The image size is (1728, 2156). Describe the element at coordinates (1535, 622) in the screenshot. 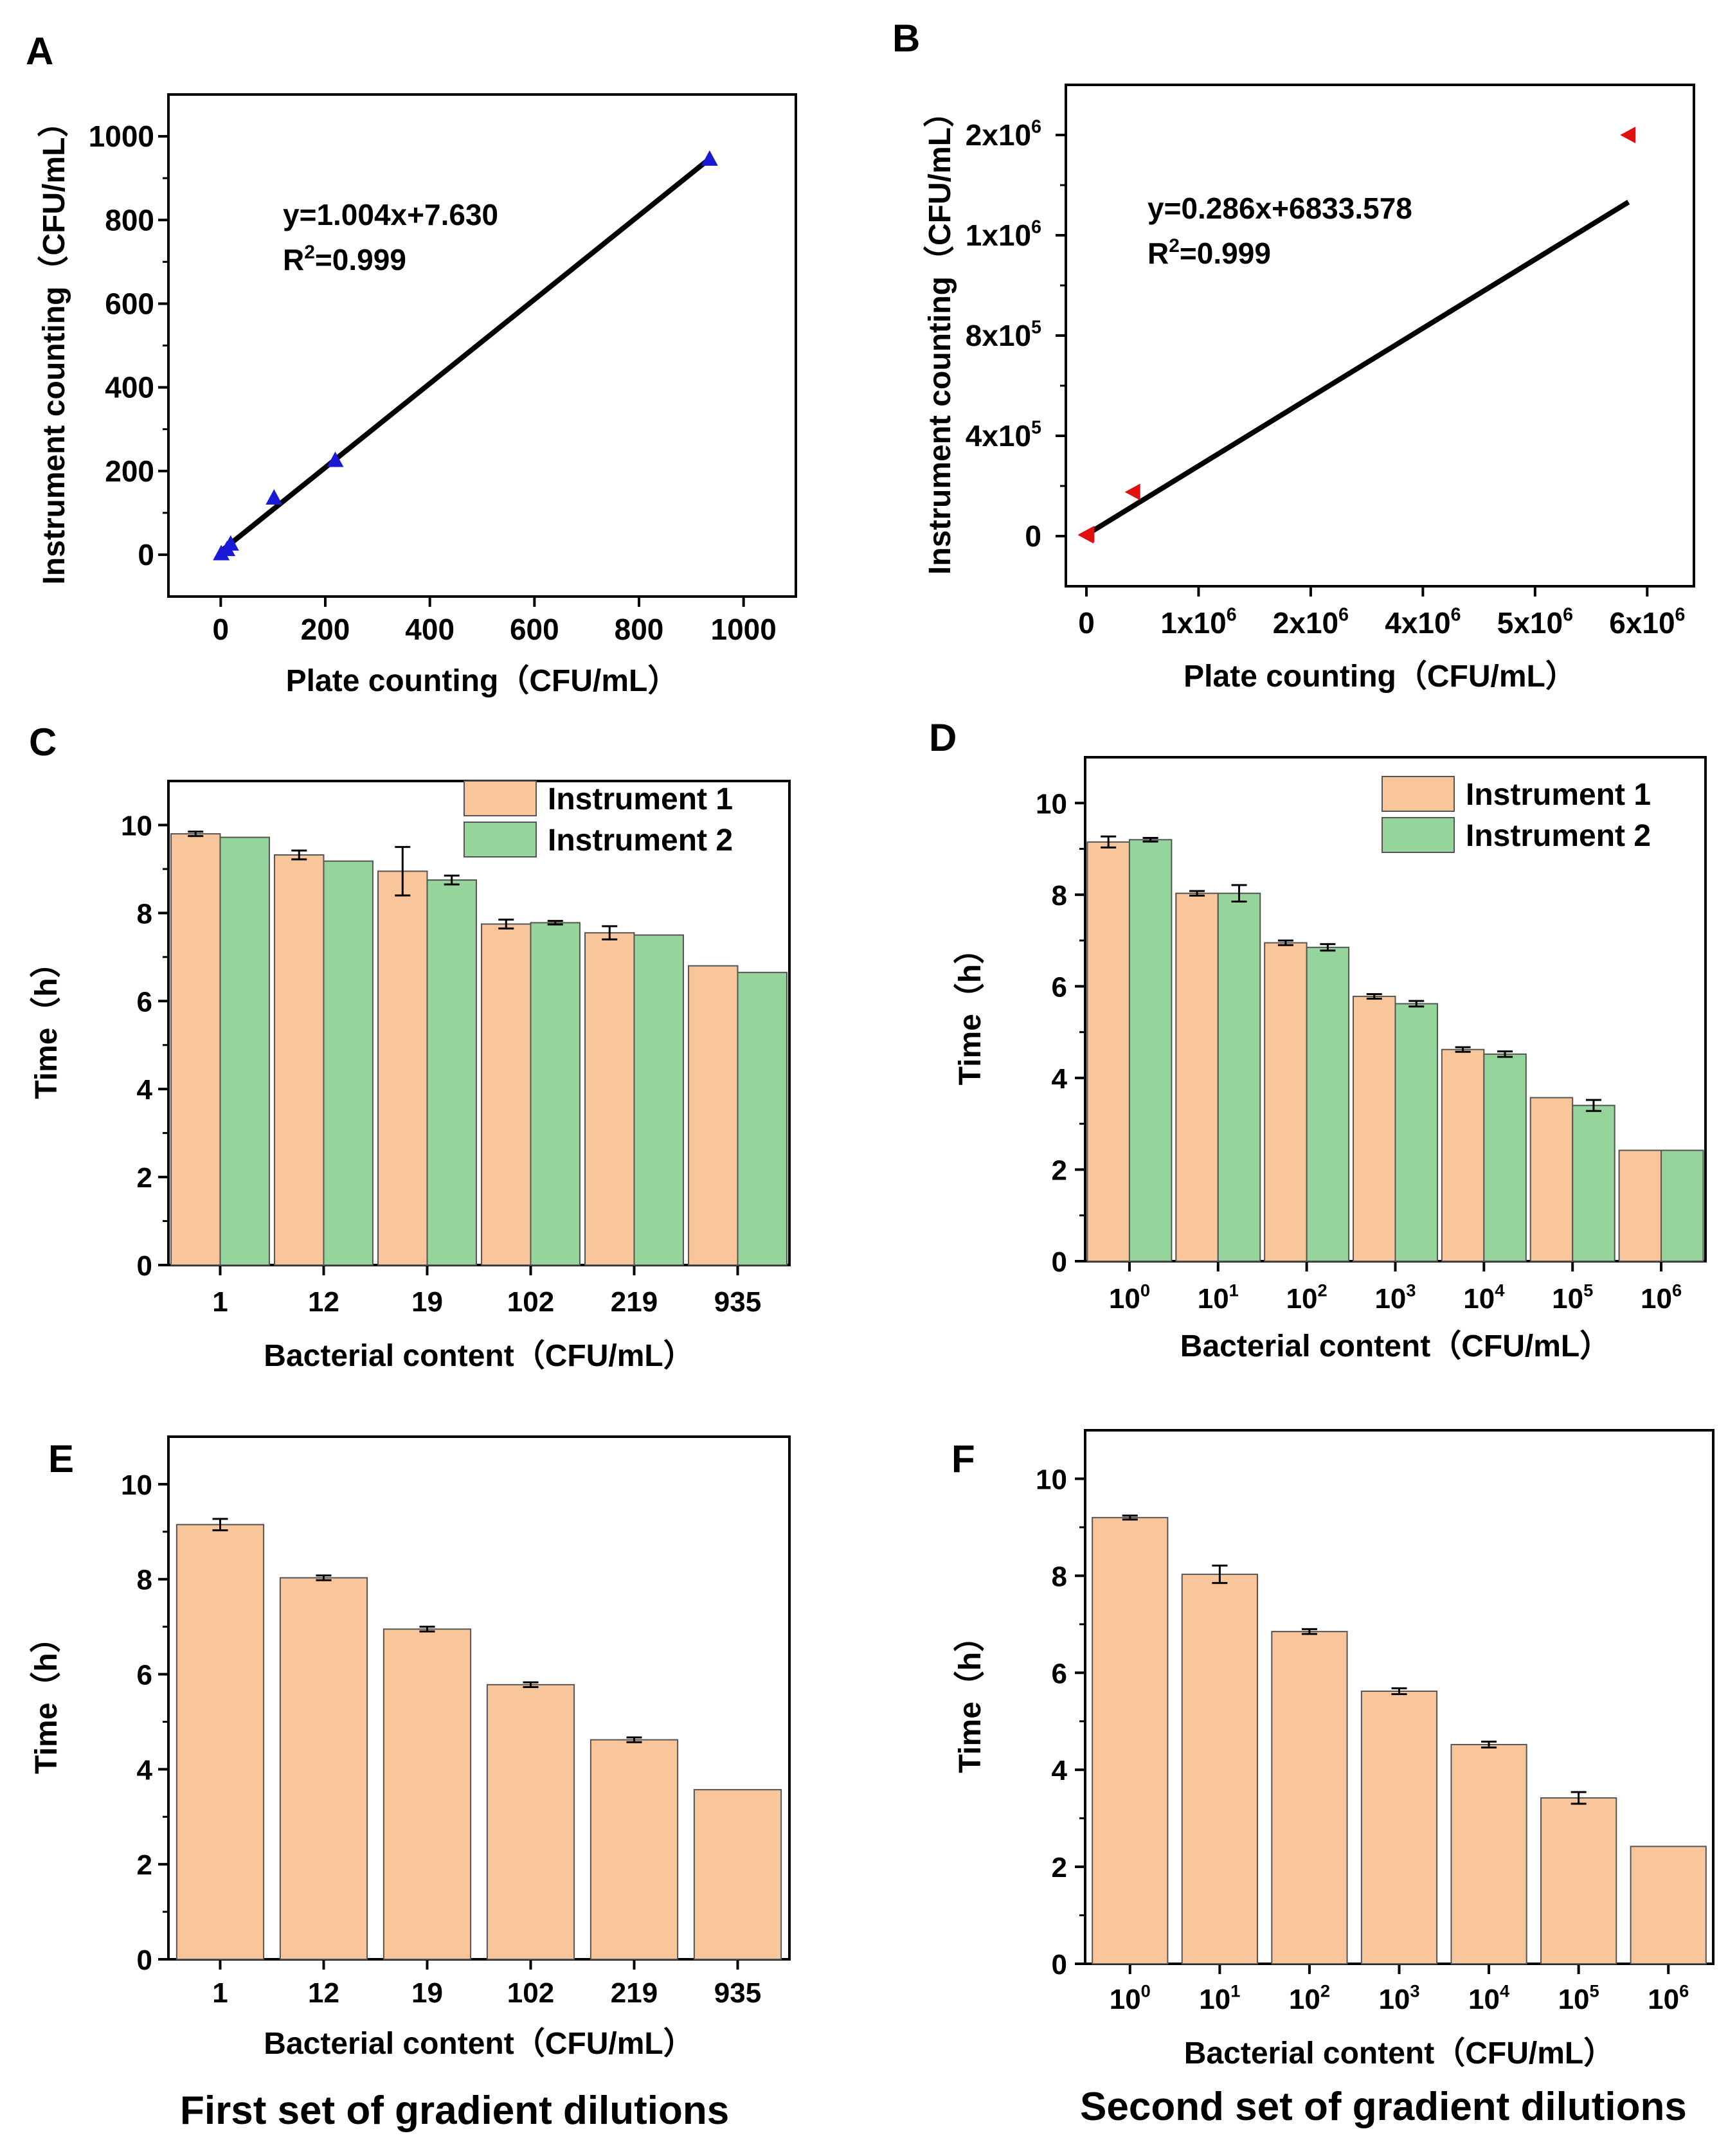

I see `x-tick-label: 5x10⁶` at that location.